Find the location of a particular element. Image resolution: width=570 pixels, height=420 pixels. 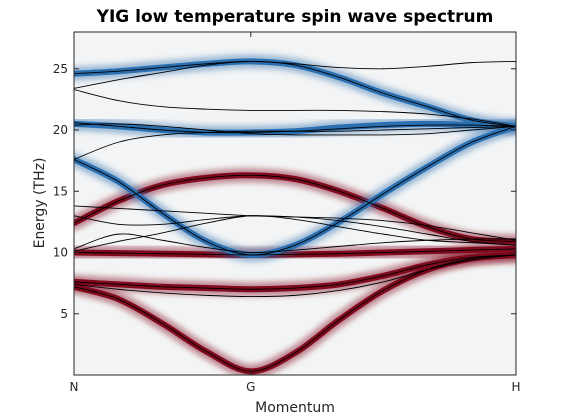

dispersion-line-d15 is located at coordinates (295, 74).